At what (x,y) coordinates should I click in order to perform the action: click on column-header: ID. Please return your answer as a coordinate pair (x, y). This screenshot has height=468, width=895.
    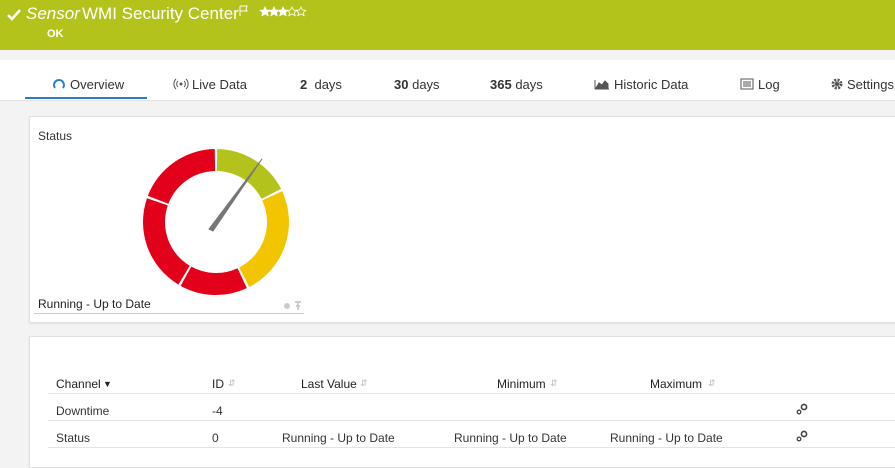
    Looking at the image, I should click on (218, 384).